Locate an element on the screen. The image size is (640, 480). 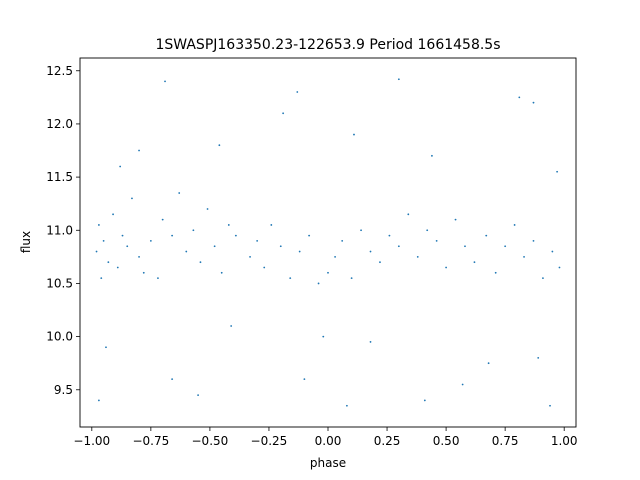
x-tick-label: 0.75 is located at coordinates (505, 441).